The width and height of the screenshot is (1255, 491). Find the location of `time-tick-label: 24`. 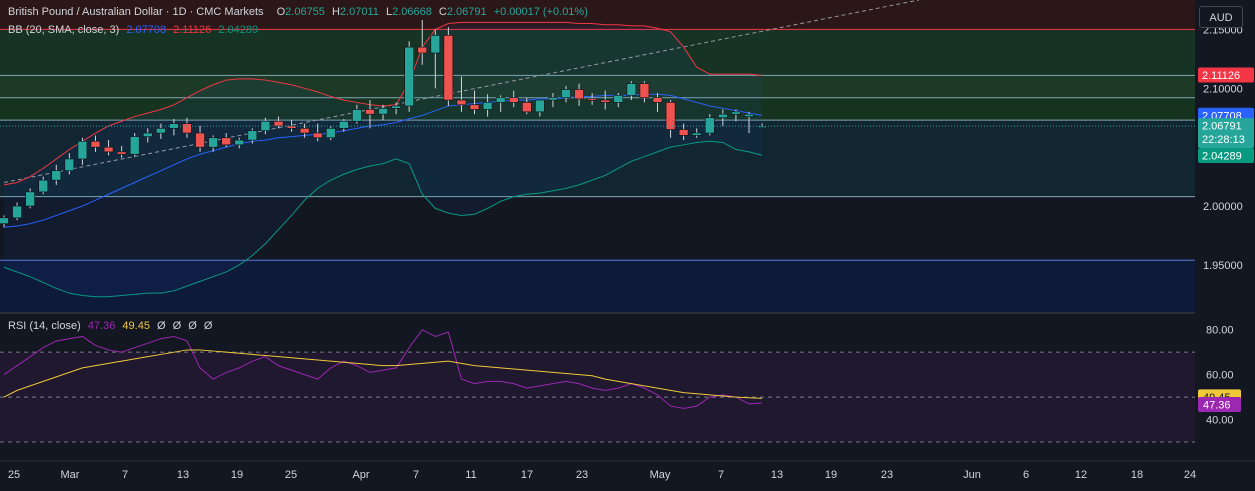

time-tick-label: 24 is located at coordinates (1190, 475).